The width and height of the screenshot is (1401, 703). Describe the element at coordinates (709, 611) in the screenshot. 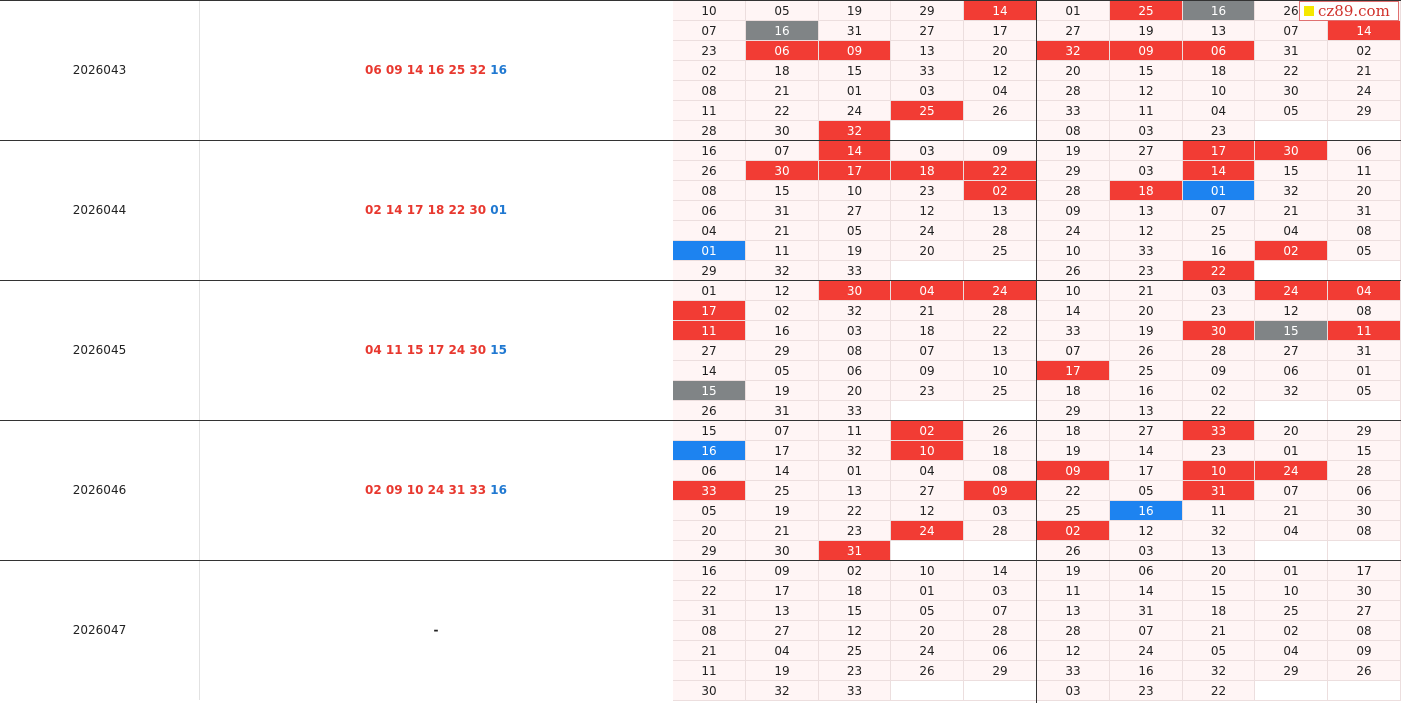

I see `grid-cell: 31` at that location.